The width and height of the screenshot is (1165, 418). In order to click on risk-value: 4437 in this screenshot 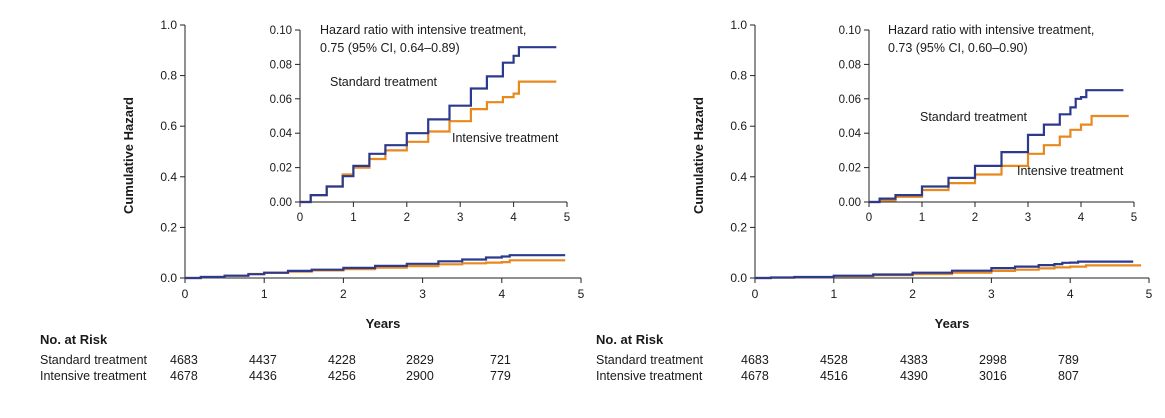, I will do `click(263, 360)`.